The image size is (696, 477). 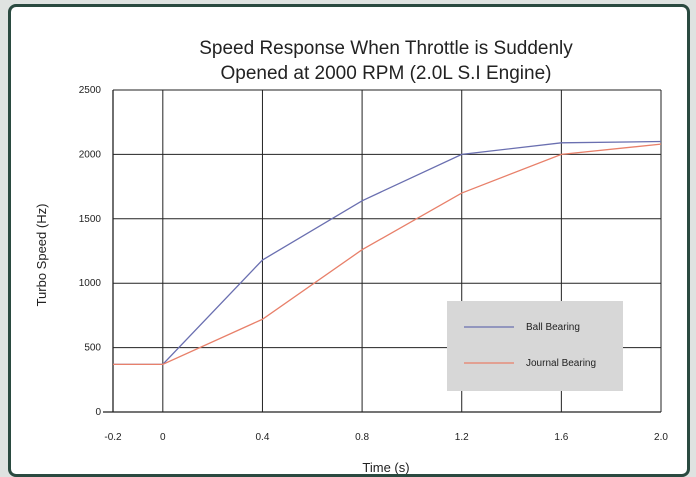 I want to click on y-tick-label: 500, so click(x=92, y=348).